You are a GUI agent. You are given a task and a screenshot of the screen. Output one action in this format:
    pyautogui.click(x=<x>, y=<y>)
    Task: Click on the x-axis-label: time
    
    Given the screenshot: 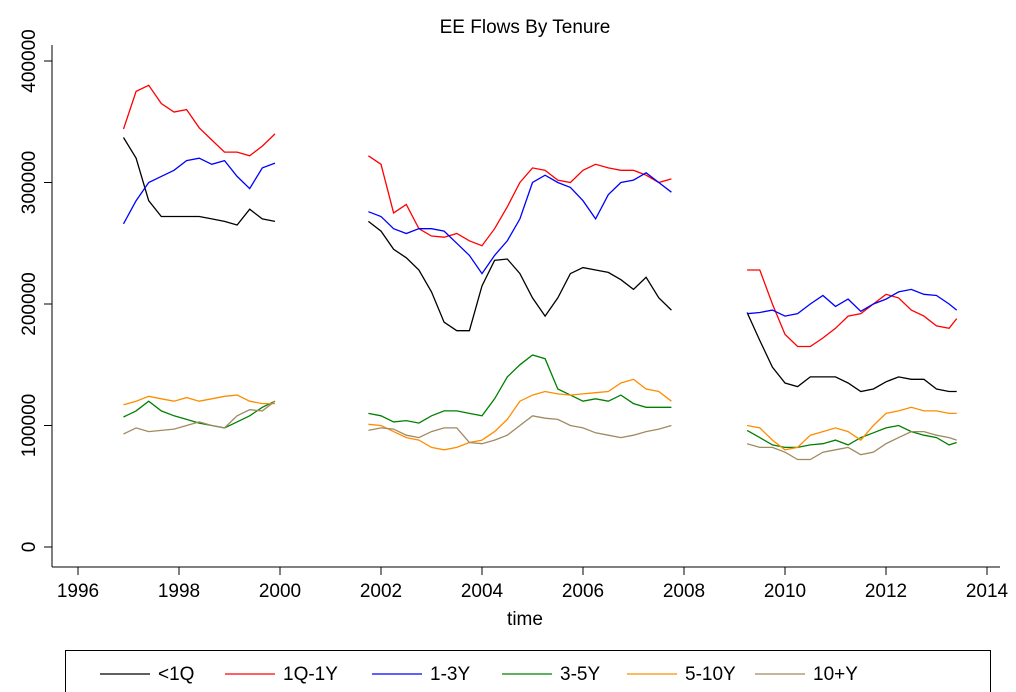 What is the action you would take?
    pyautogui.click(x=525, y=619)
    